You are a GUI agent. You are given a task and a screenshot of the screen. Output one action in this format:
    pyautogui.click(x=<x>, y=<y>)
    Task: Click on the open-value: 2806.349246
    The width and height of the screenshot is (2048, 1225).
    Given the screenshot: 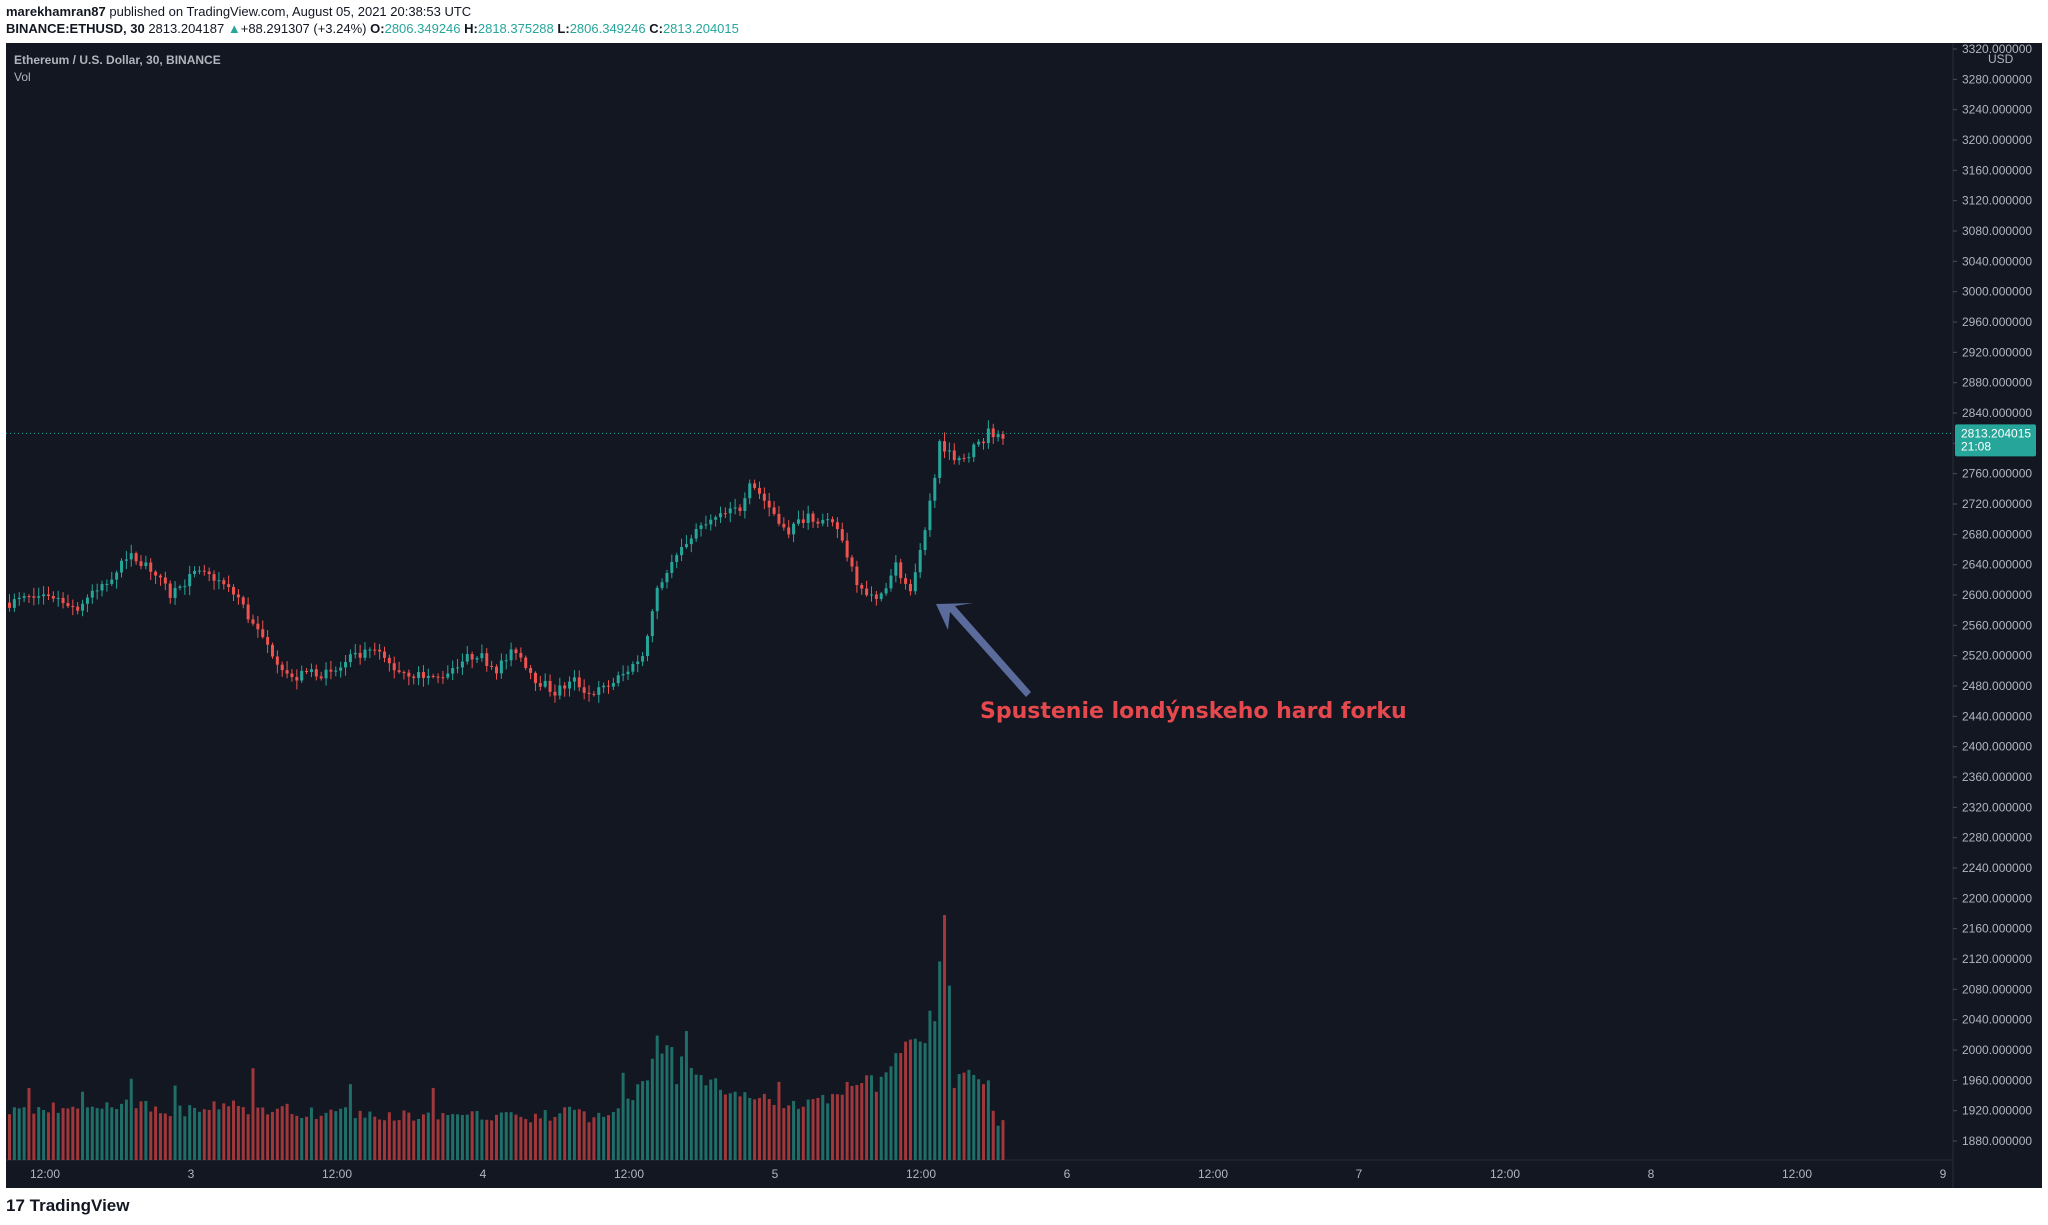 What is the action you would take?
    pyautogui.click(x=422, y=28)
    